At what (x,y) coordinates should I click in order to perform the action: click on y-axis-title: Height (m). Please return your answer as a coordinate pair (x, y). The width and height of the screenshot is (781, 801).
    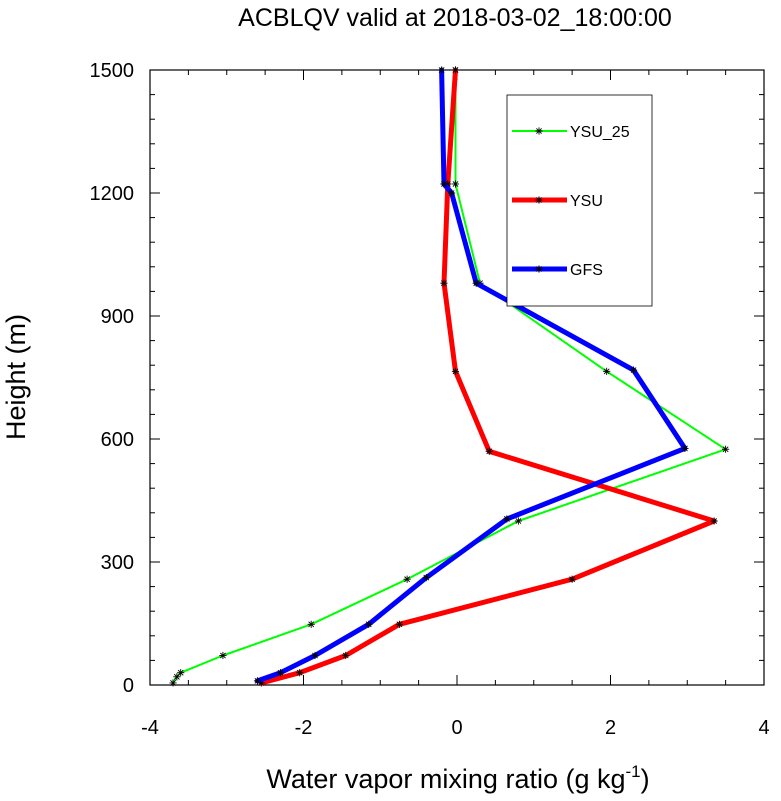
    Looking at the image, I should click on (16, 377).